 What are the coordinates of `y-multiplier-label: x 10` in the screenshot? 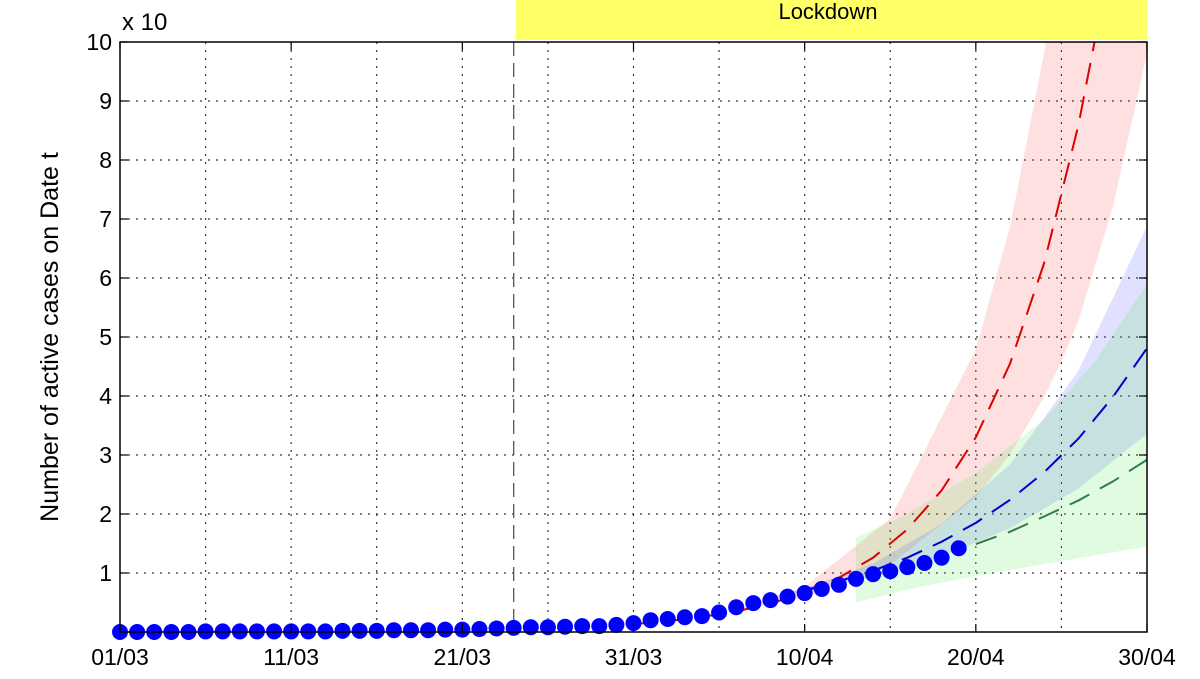 It's located at (144, 22).